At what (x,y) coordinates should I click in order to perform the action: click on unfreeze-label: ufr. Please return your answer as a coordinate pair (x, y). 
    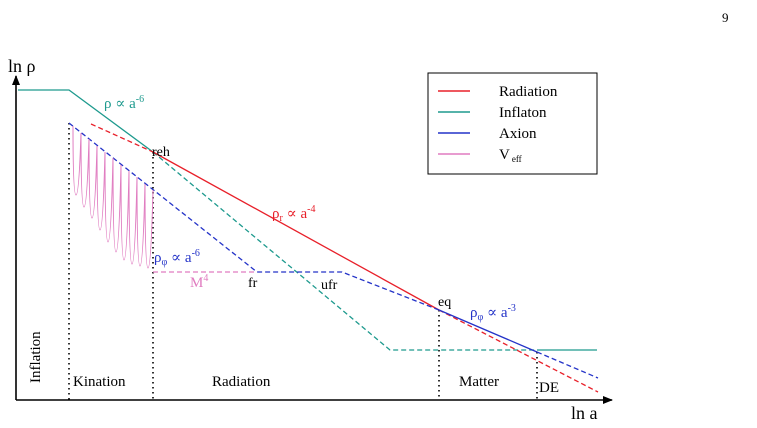
    Looking at the image, I should click on (329, 285).